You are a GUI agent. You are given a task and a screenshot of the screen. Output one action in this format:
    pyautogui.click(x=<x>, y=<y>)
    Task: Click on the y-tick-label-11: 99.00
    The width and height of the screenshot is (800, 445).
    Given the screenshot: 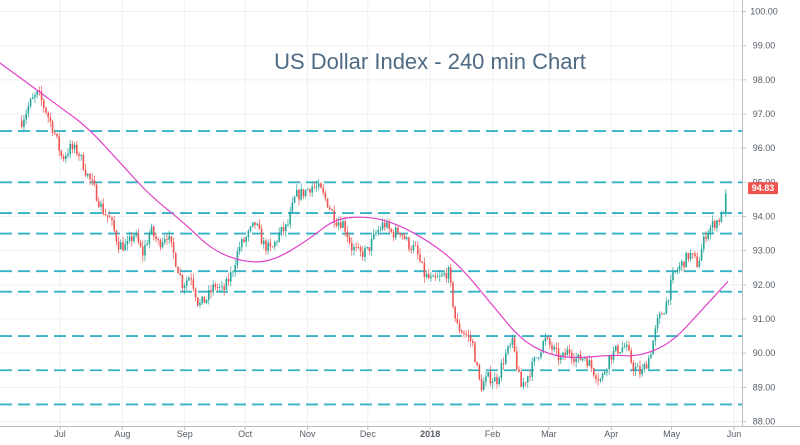 What is the action you would take?
    pyautogui.click(x=764, y=46)
    